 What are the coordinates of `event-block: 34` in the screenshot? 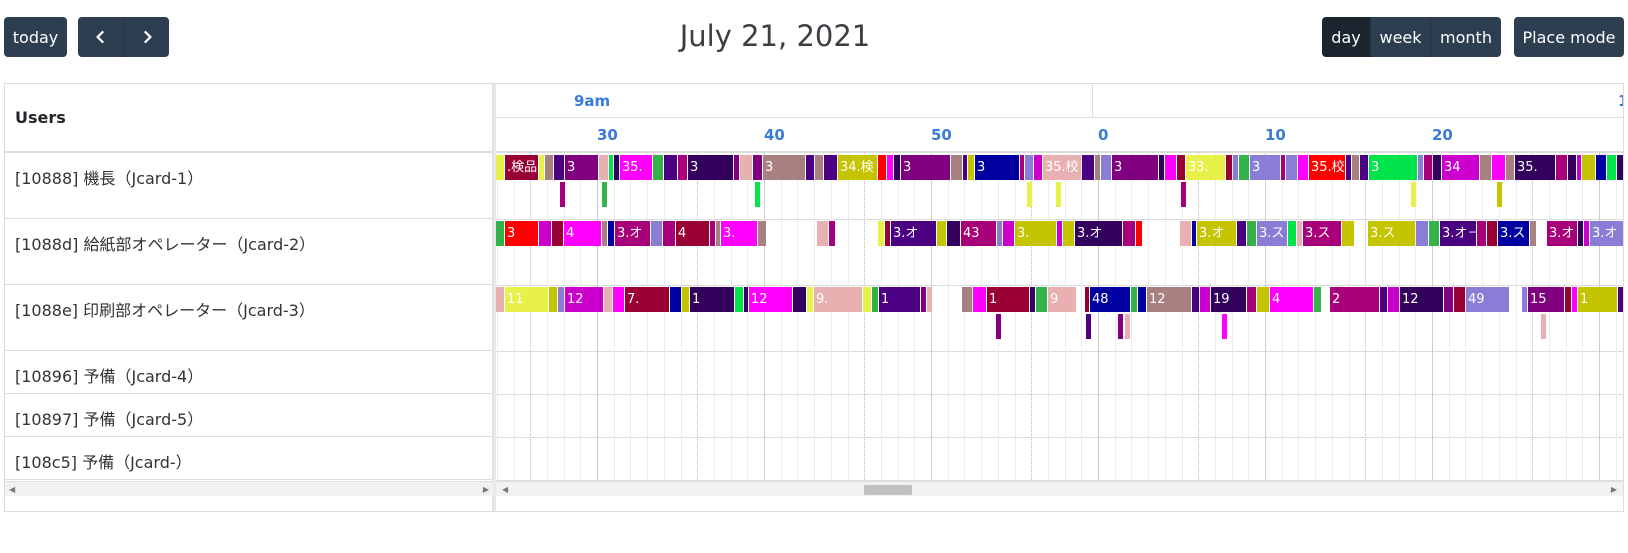 It's located at (1460, 167).